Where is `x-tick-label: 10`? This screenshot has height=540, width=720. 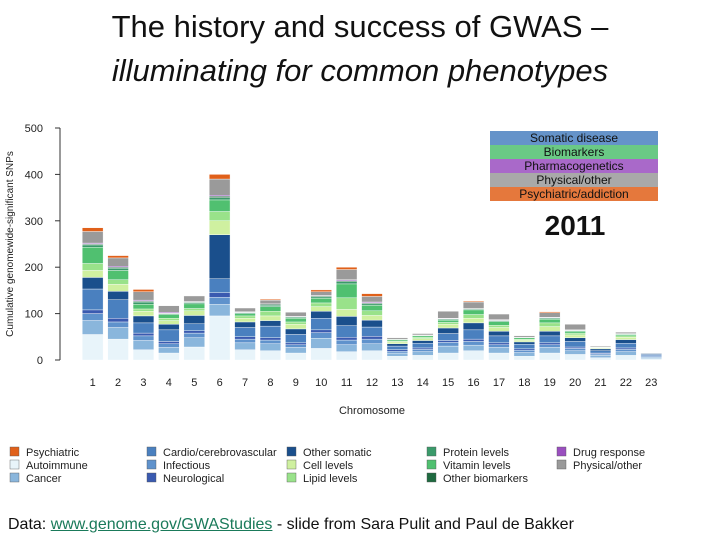 x-tick-label: 10 is located at coordinates (321, 383).